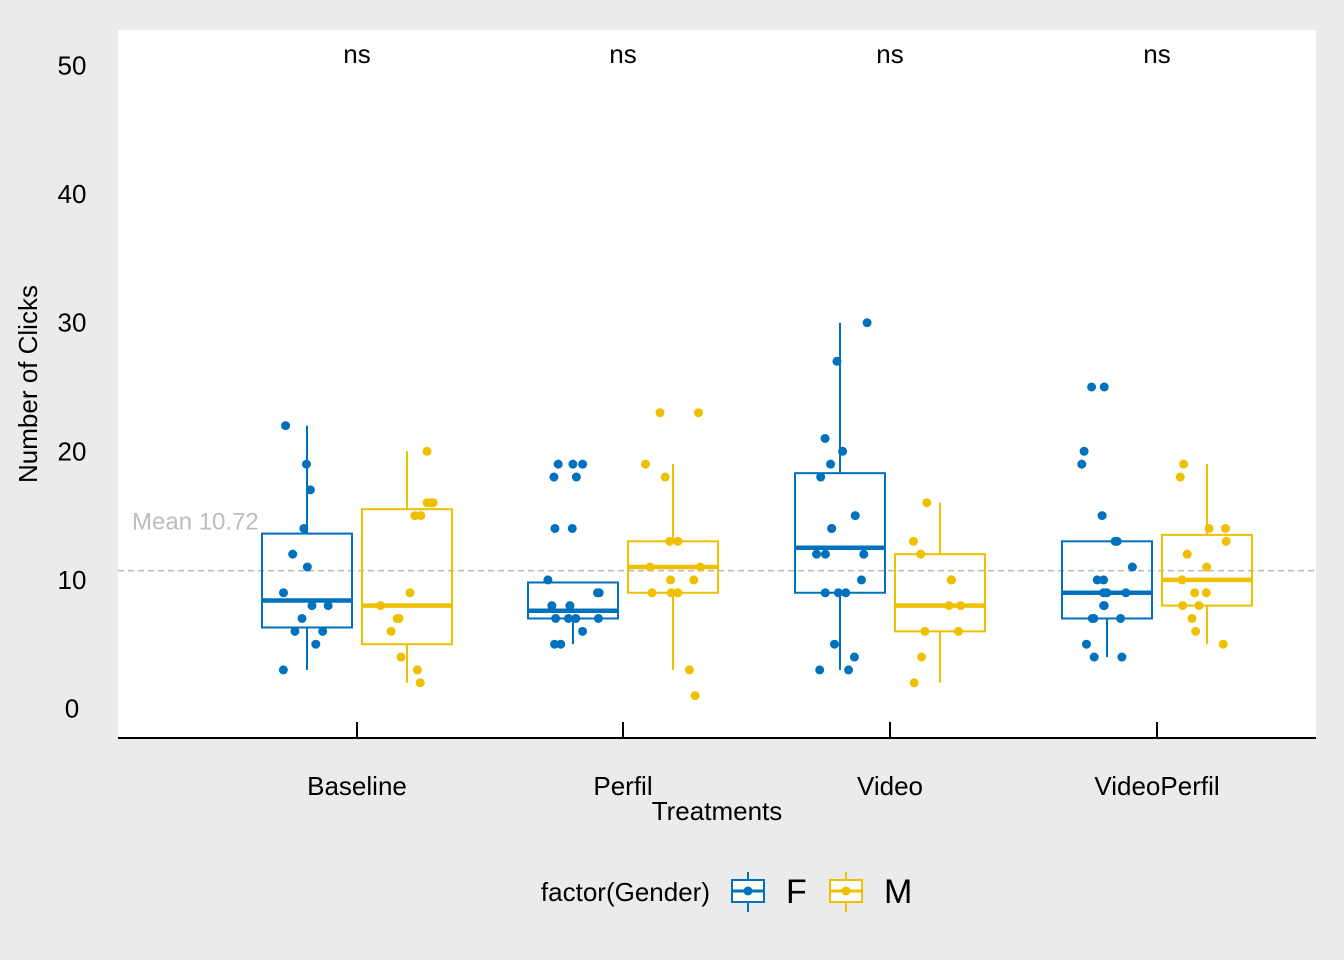 This screenshot has width=1344, height=960. What do you see at coordinates (940, 592) in the screenshot?
I see `box-M-Video` at bounding box center [940, 592].